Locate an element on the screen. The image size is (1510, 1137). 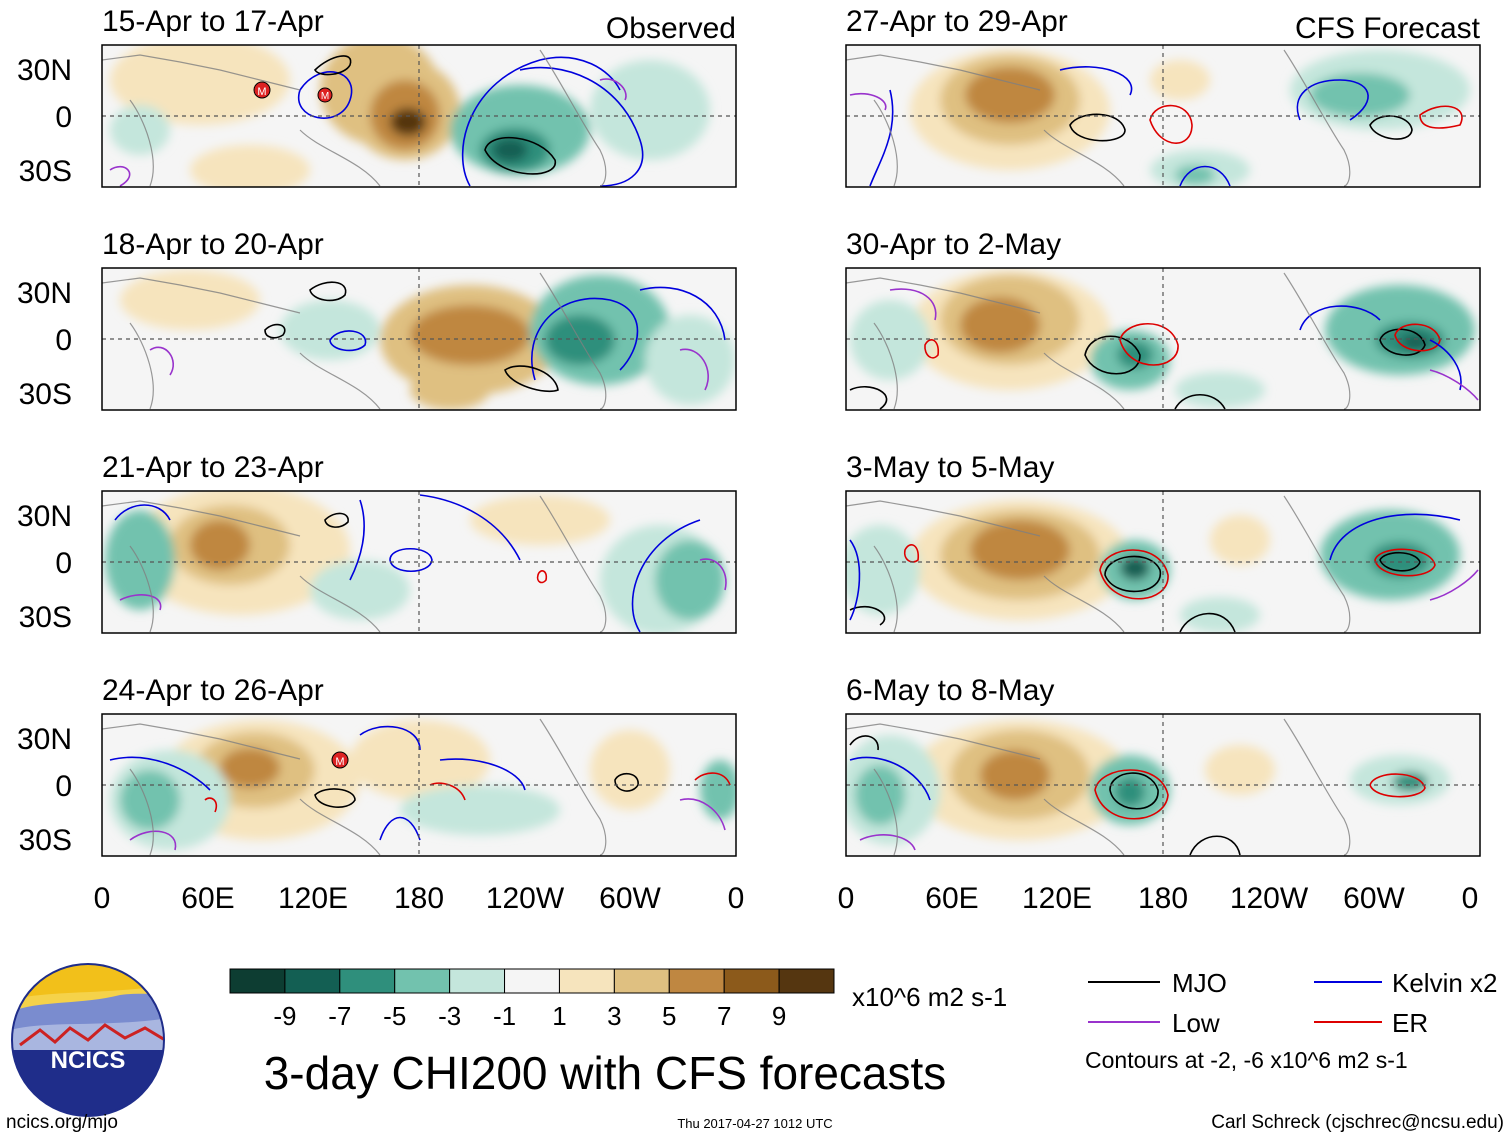
colorbar-label: -1 is located at coordinates (504, 1016).